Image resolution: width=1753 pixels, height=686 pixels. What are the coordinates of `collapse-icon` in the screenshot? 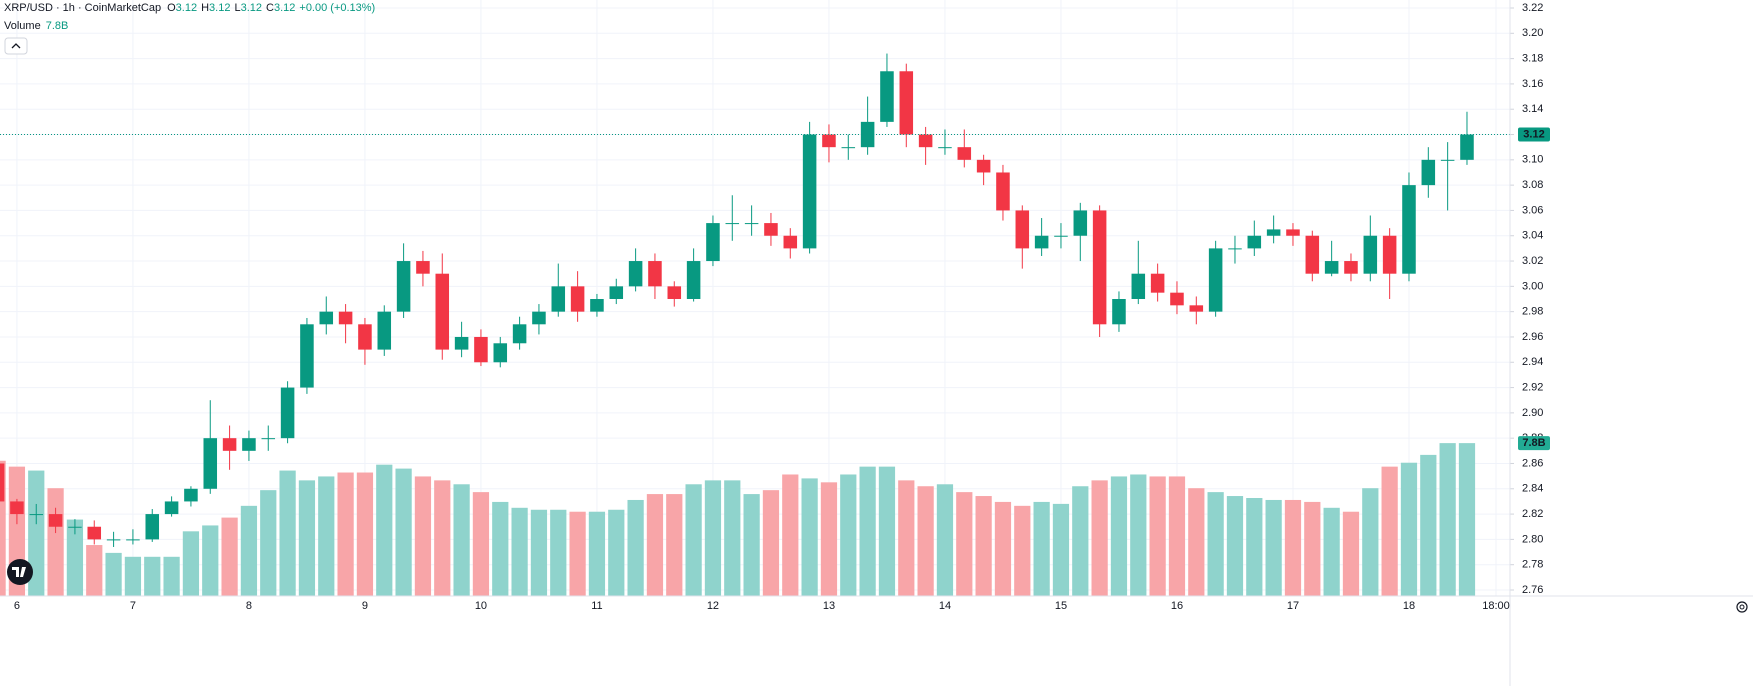 It's located at (16, 46).